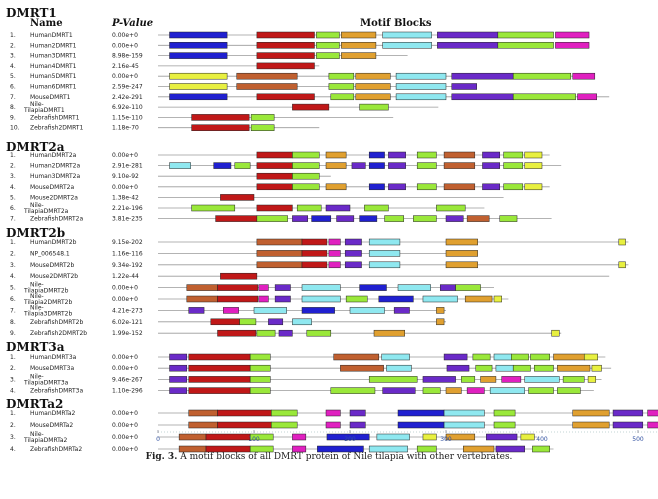  I want to click on row-index: 5., so click(13, 288).